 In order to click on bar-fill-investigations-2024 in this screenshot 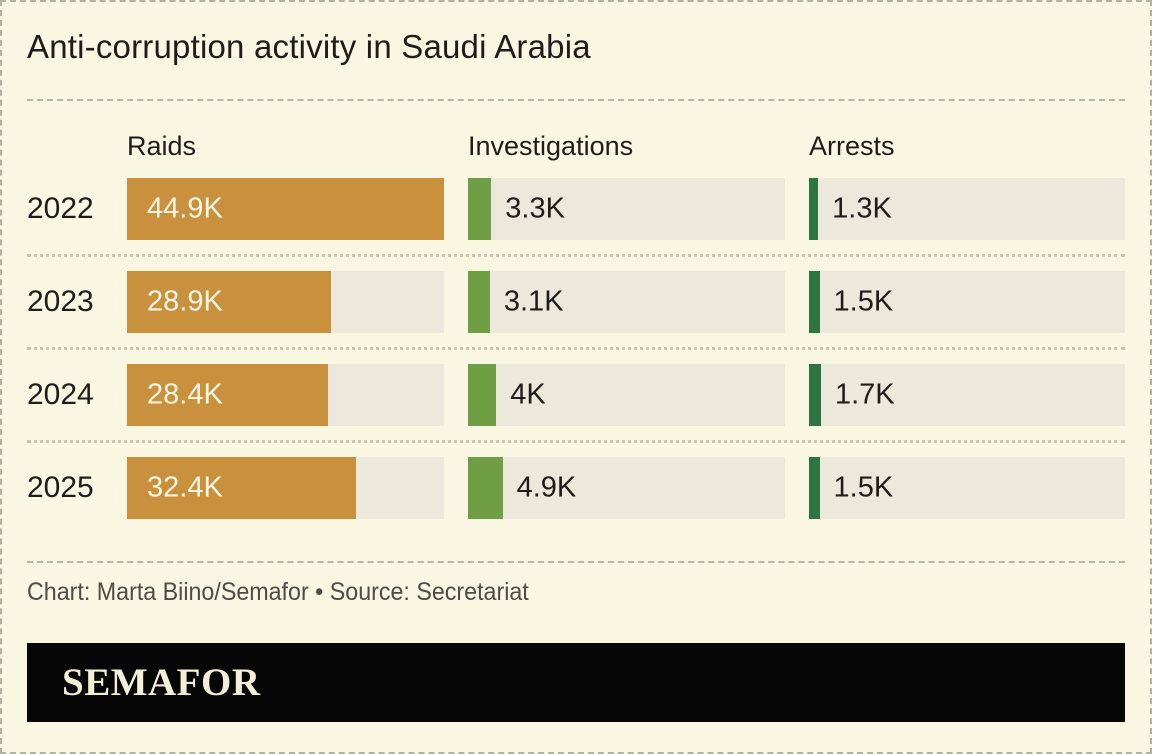, I will do `click(482, 395)`.